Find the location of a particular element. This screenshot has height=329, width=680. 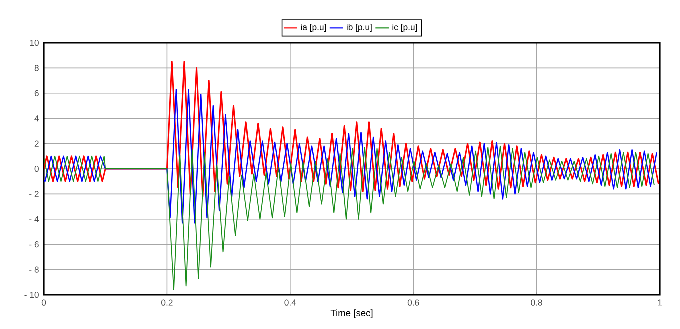

y-tick-label: - 8 is located at coordinates (34, 269).